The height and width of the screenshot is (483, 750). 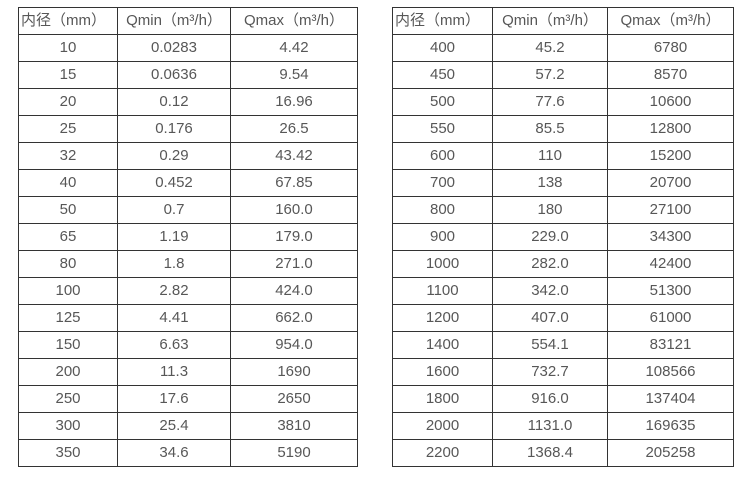 I want to click on table-cell: 65, so click(x=68, y=237).